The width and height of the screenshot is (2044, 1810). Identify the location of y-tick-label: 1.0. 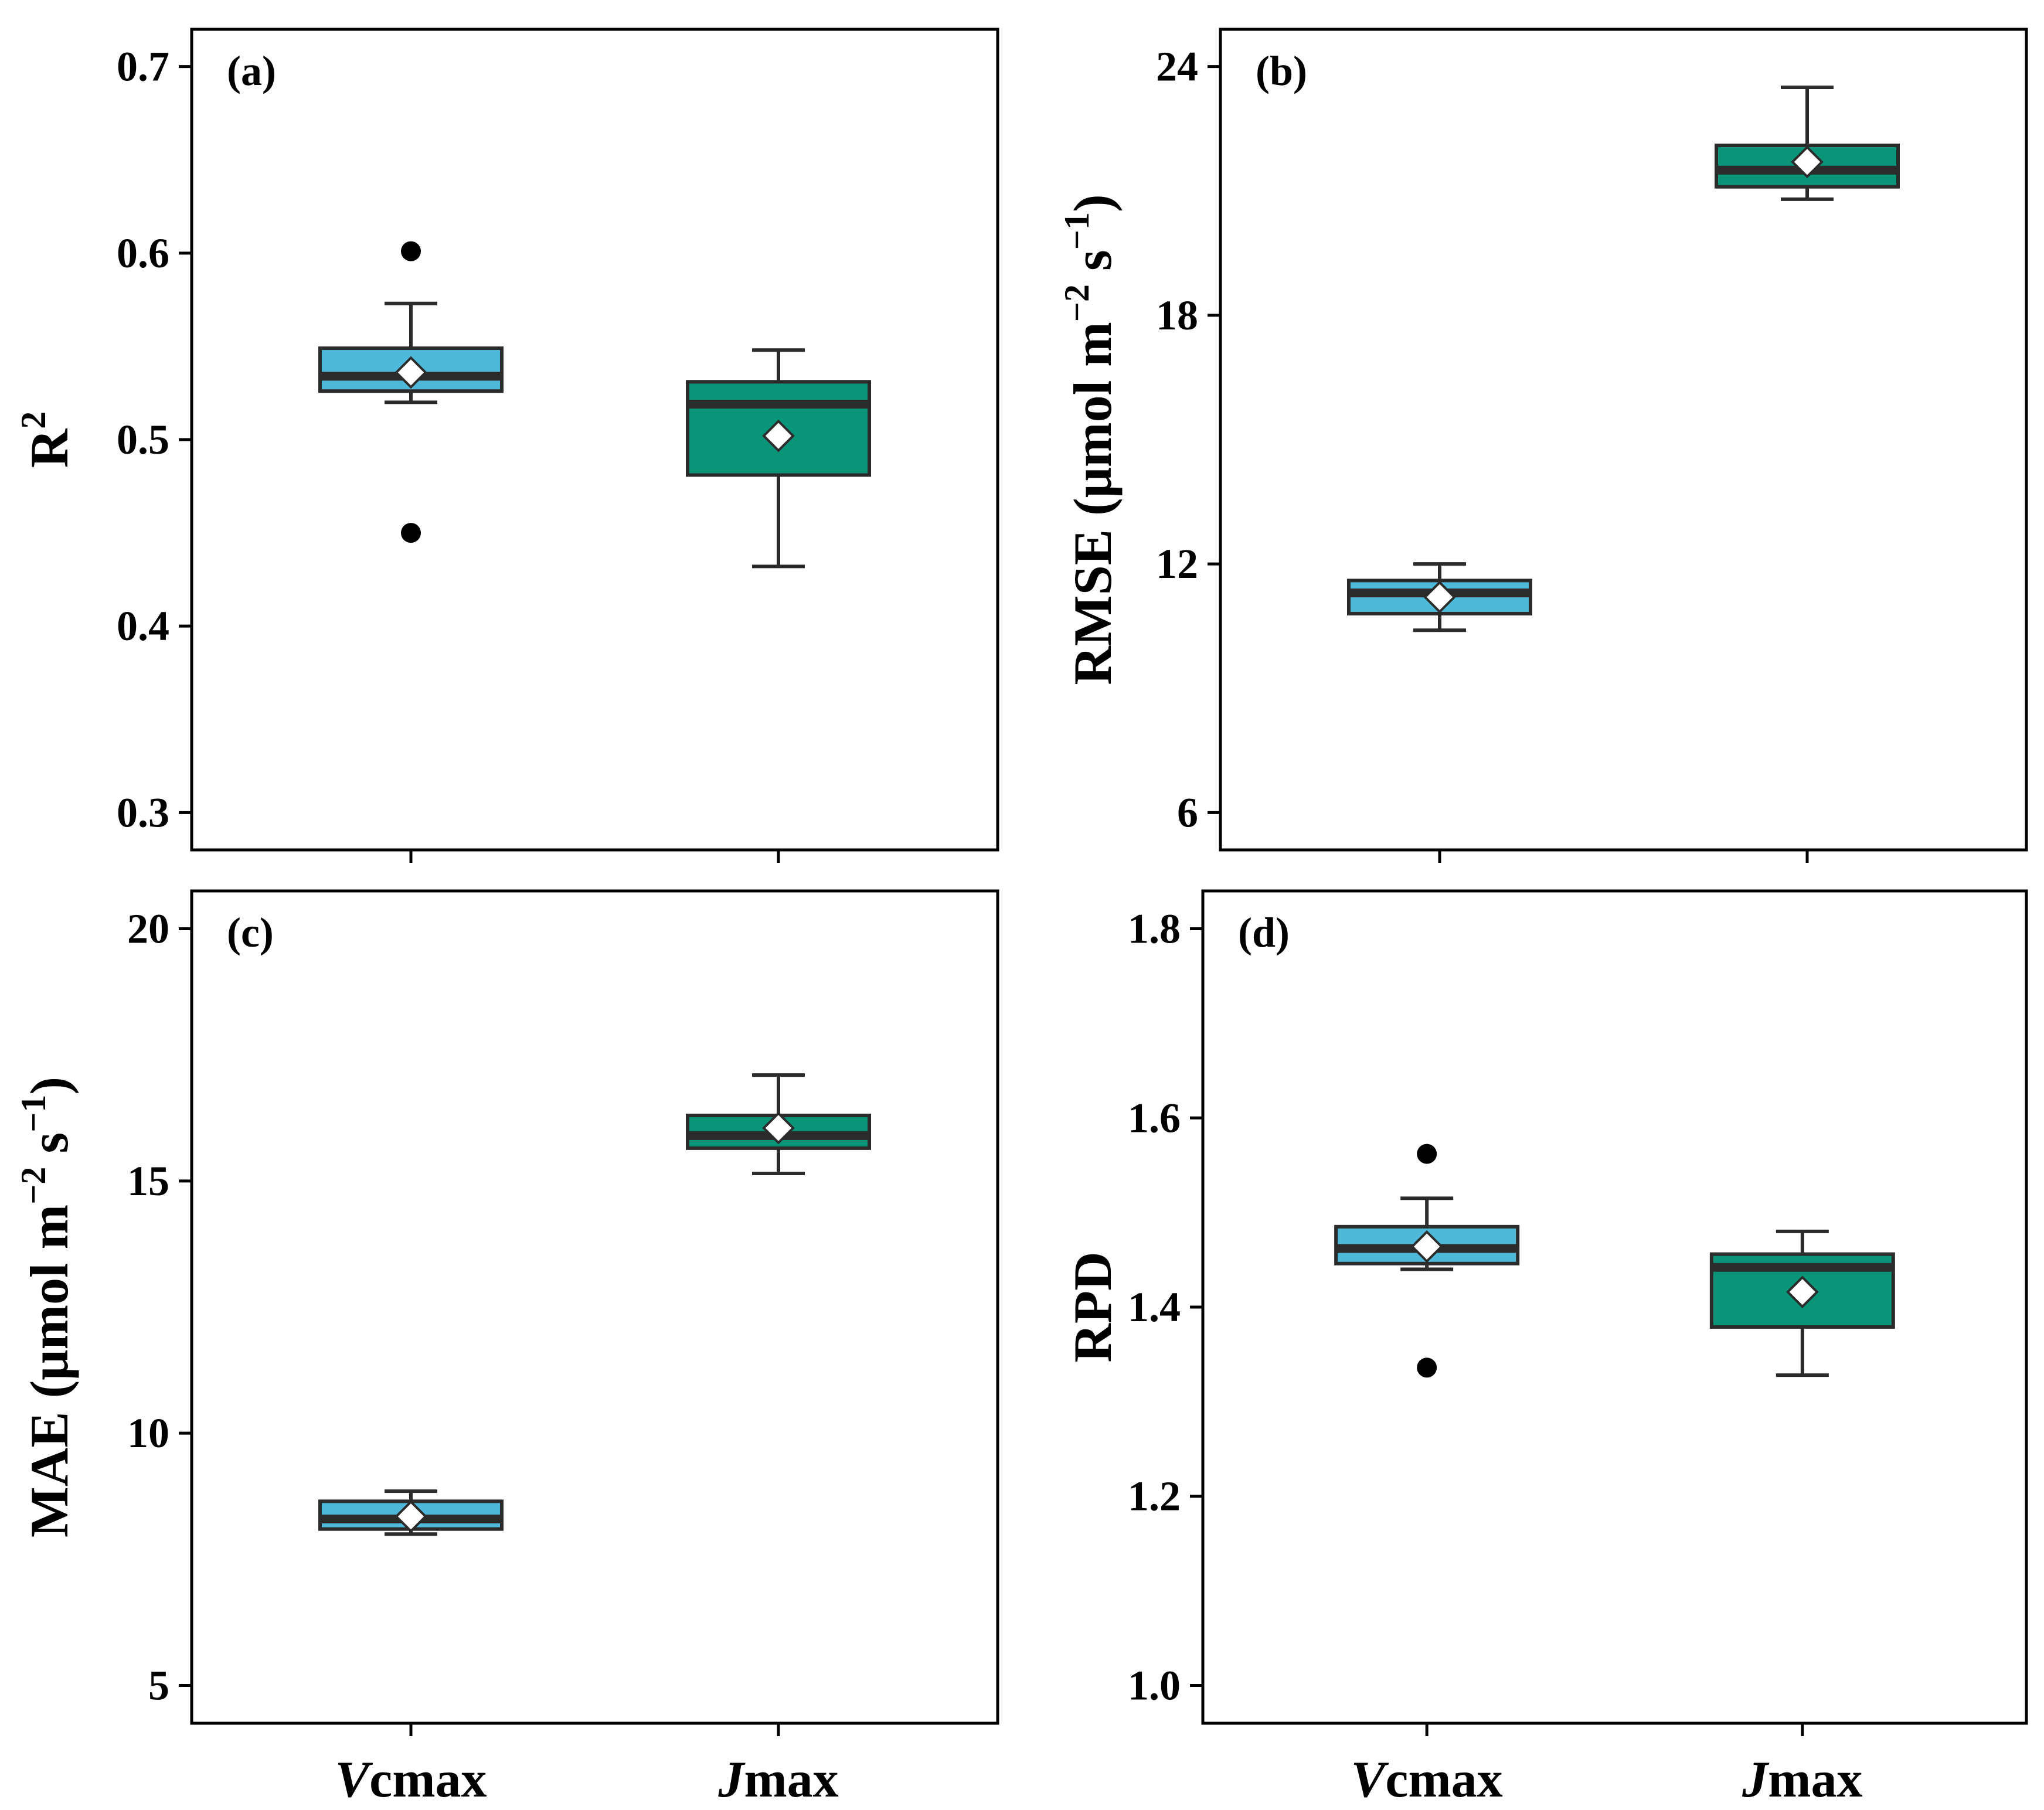
(1154, 1685).